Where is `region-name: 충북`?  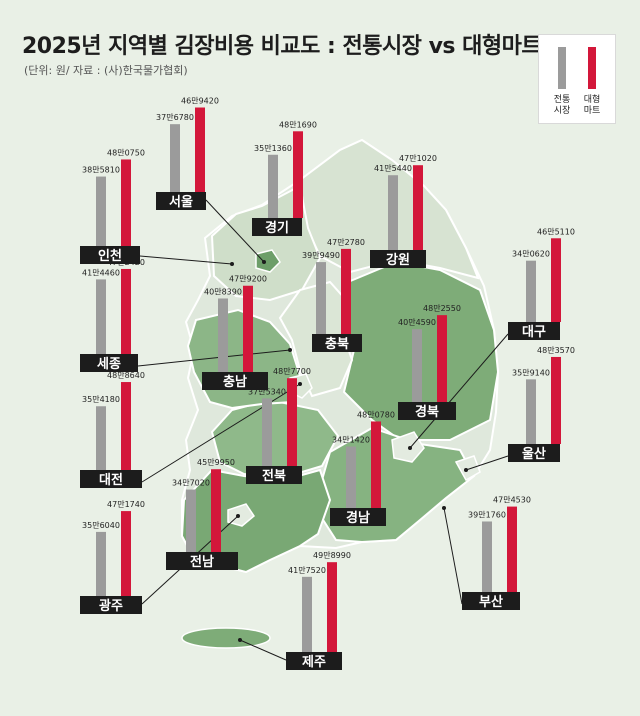 region-name: 충북 is located at coordinates (337, 344).